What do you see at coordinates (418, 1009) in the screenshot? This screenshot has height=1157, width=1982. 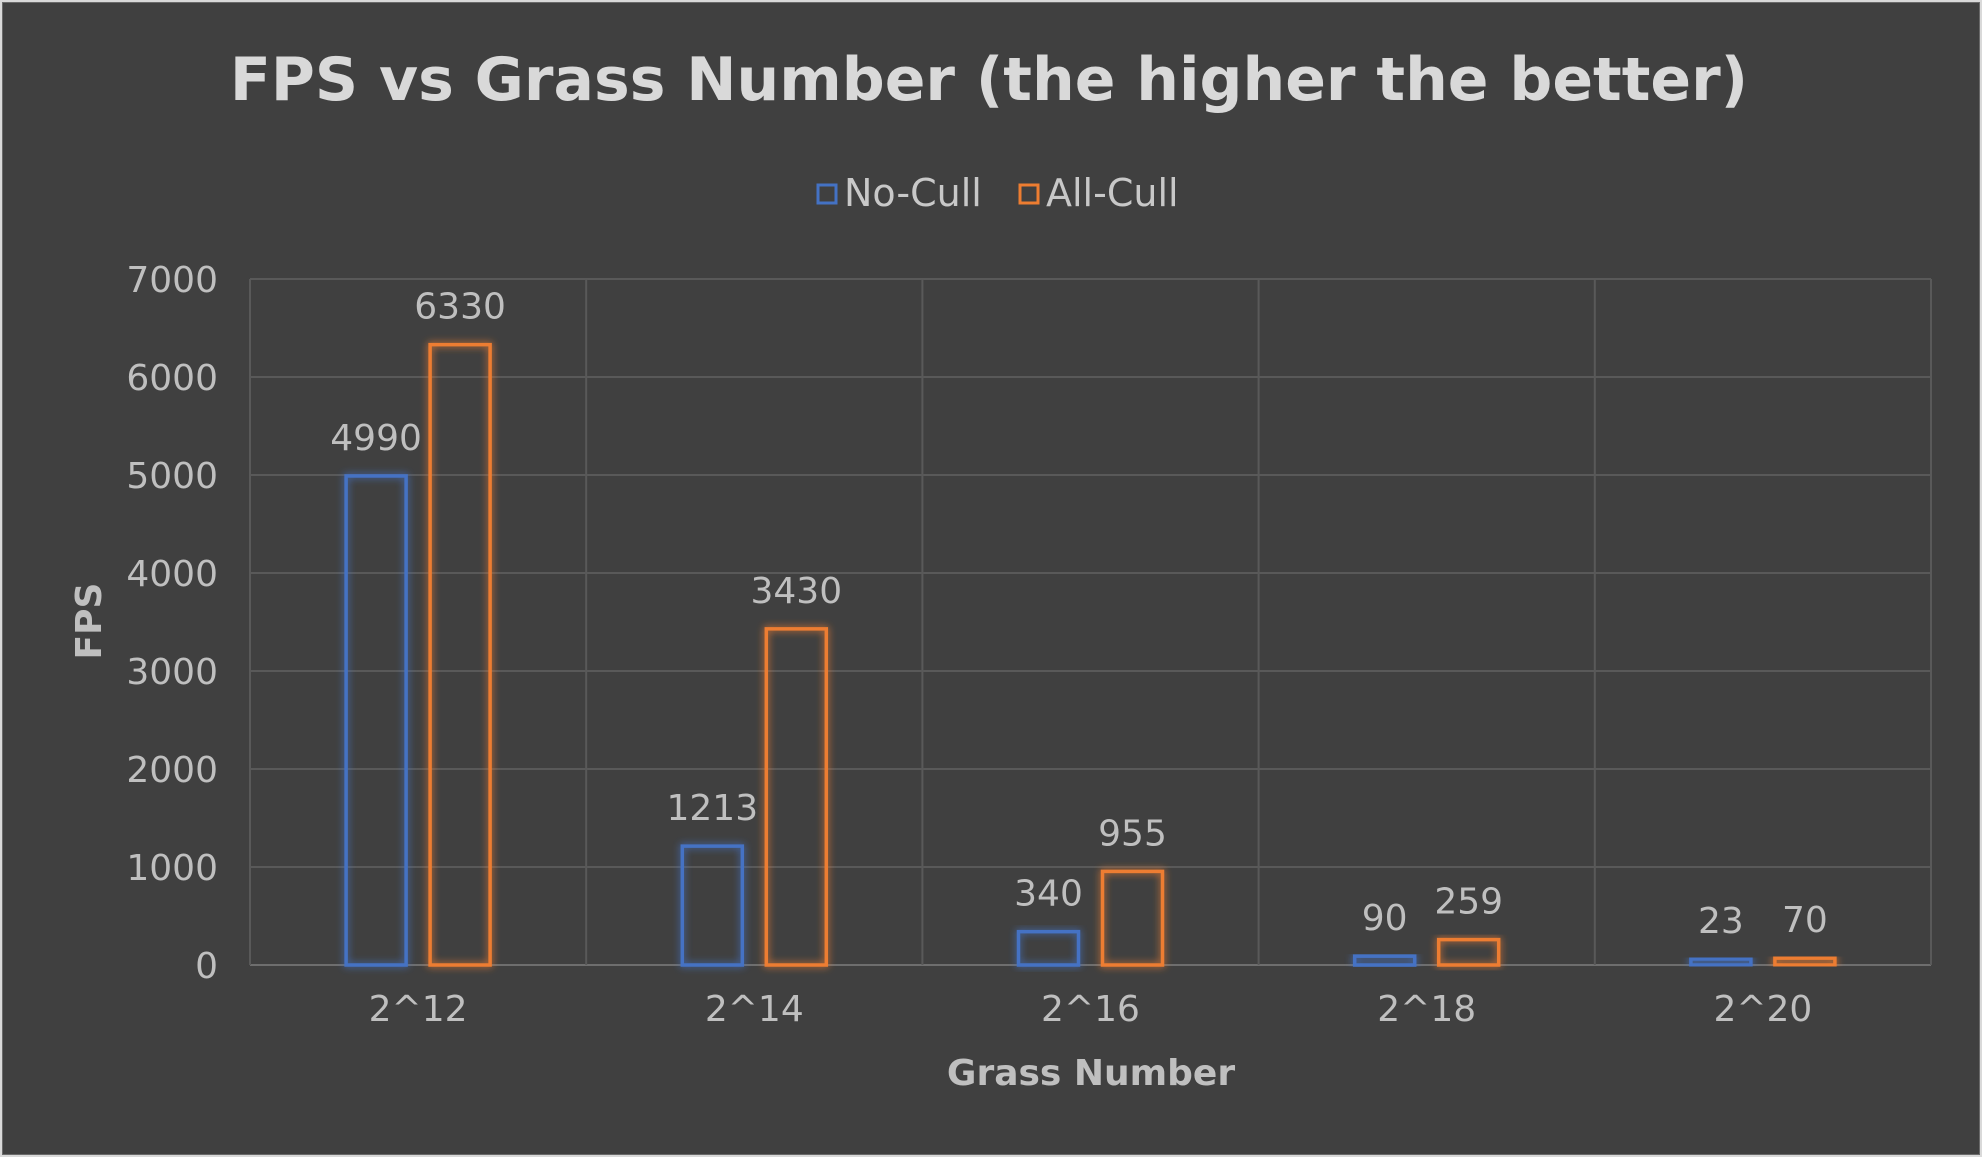 I see `x-tick-label: 2^12` at bounding box center [418, 1009].